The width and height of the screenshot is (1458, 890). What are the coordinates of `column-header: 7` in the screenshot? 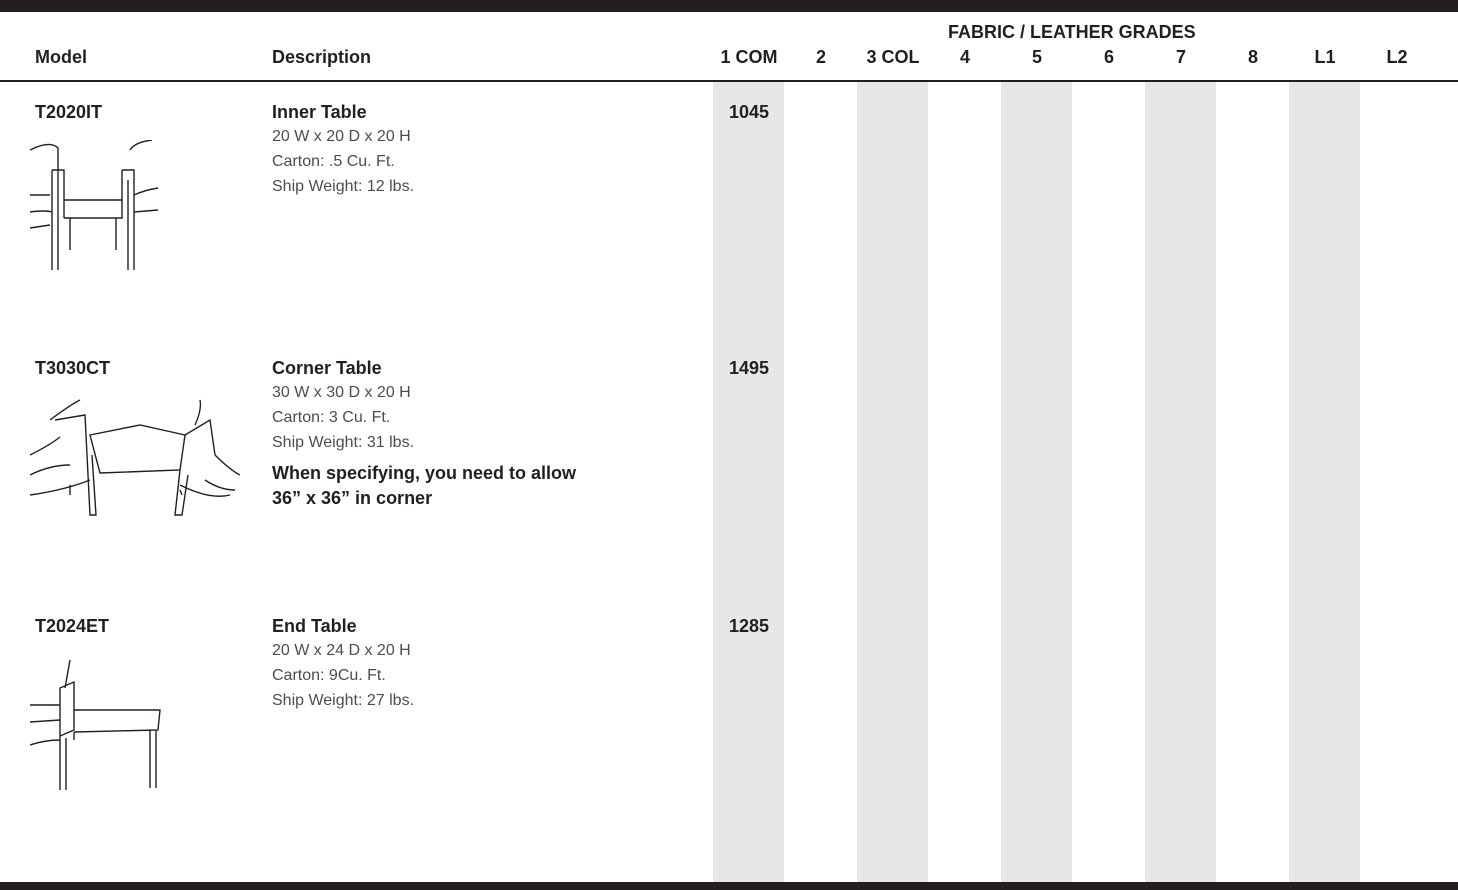 It's located at (1180, 57).